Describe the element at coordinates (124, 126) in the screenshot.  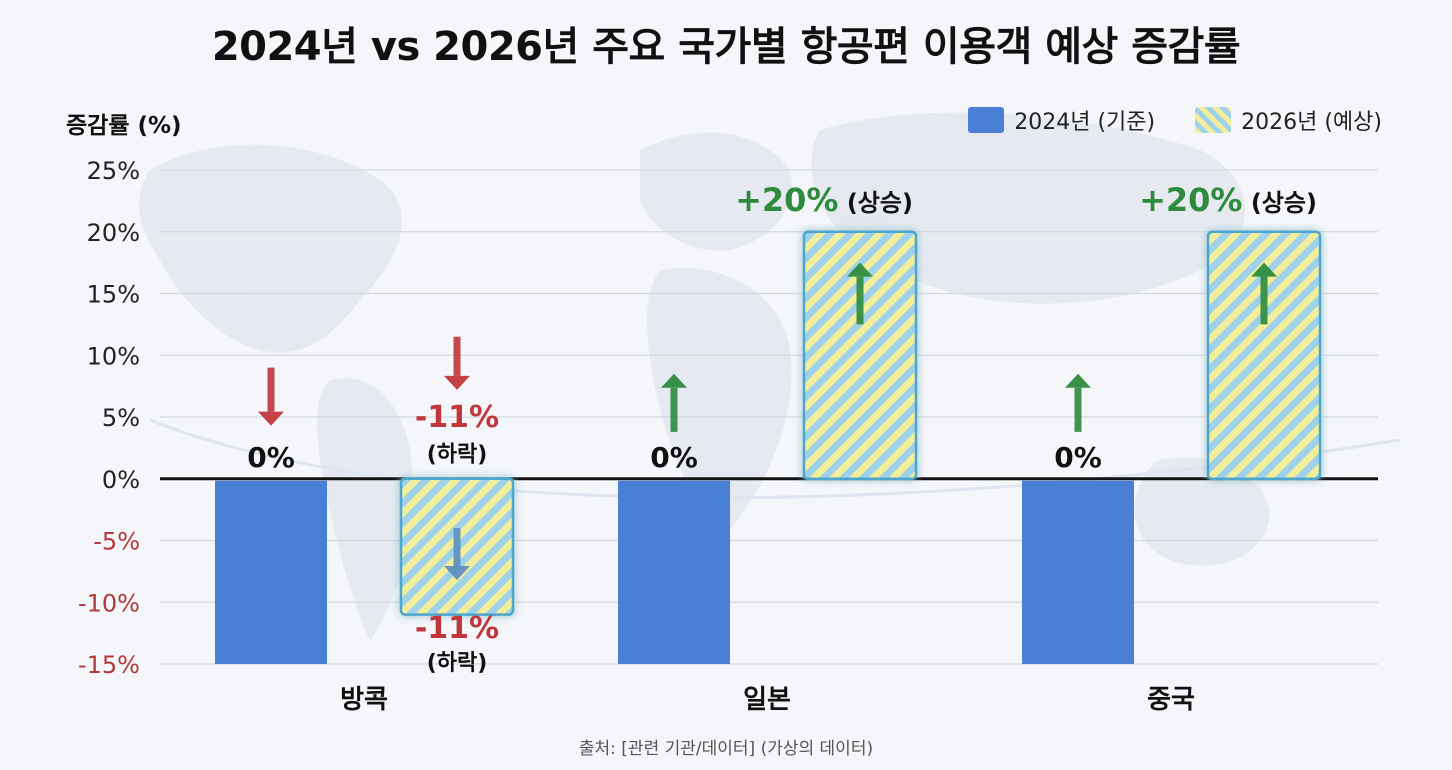
I see `y-axis-label: 증감률 (%)` at that location.